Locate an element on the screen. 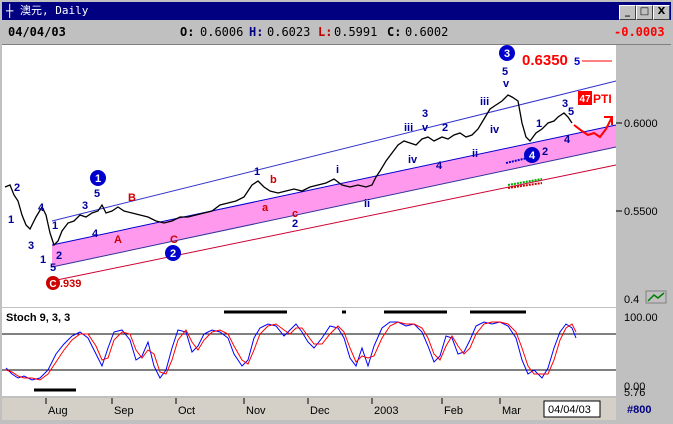  price-tick-label: 0.6000 is located at coordinates (641, 124).